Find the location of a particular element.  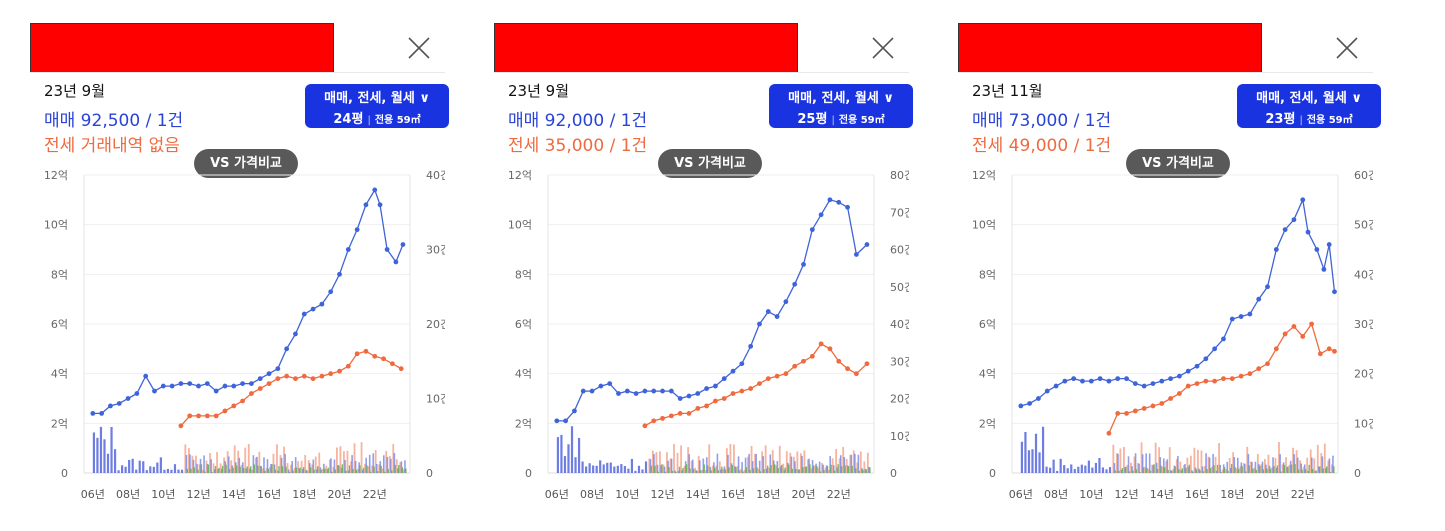

x-tick-label: 14년 is located at coordinates (1162, 494).